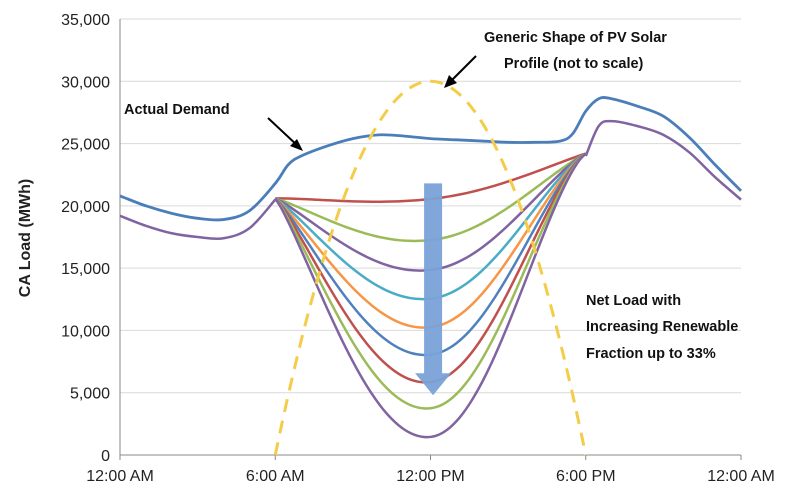  I want to click on y-tick-label: 10,000, so click(85, 331).